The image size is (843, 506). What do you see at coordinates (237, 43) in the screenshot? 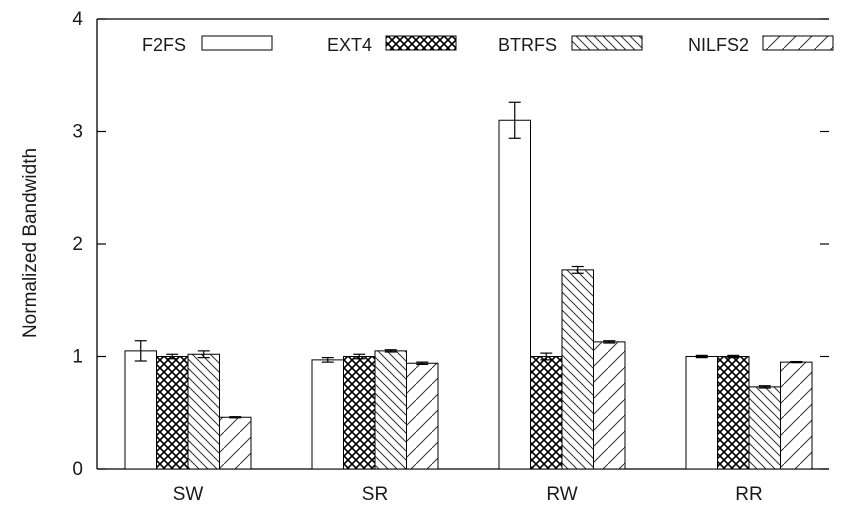
I see `legend-swatch-f2fs` at bounding box center [237, 43].